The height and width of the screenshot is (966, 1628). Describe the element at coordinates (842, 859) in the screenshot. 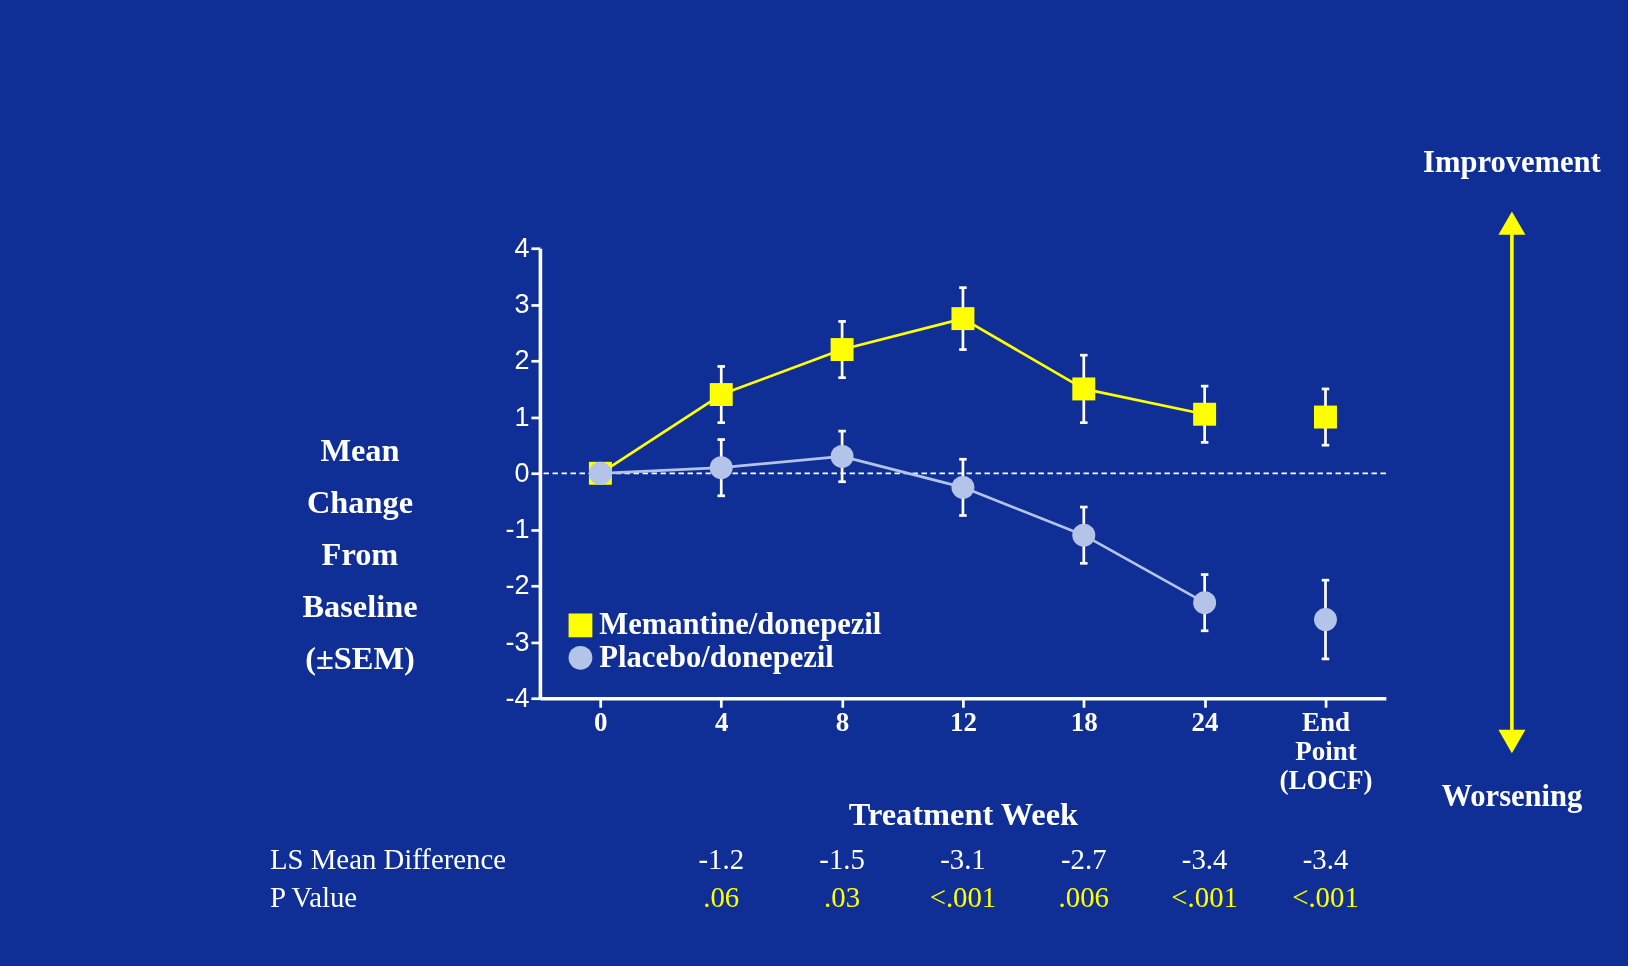

I see `text: -1.5` at that location.